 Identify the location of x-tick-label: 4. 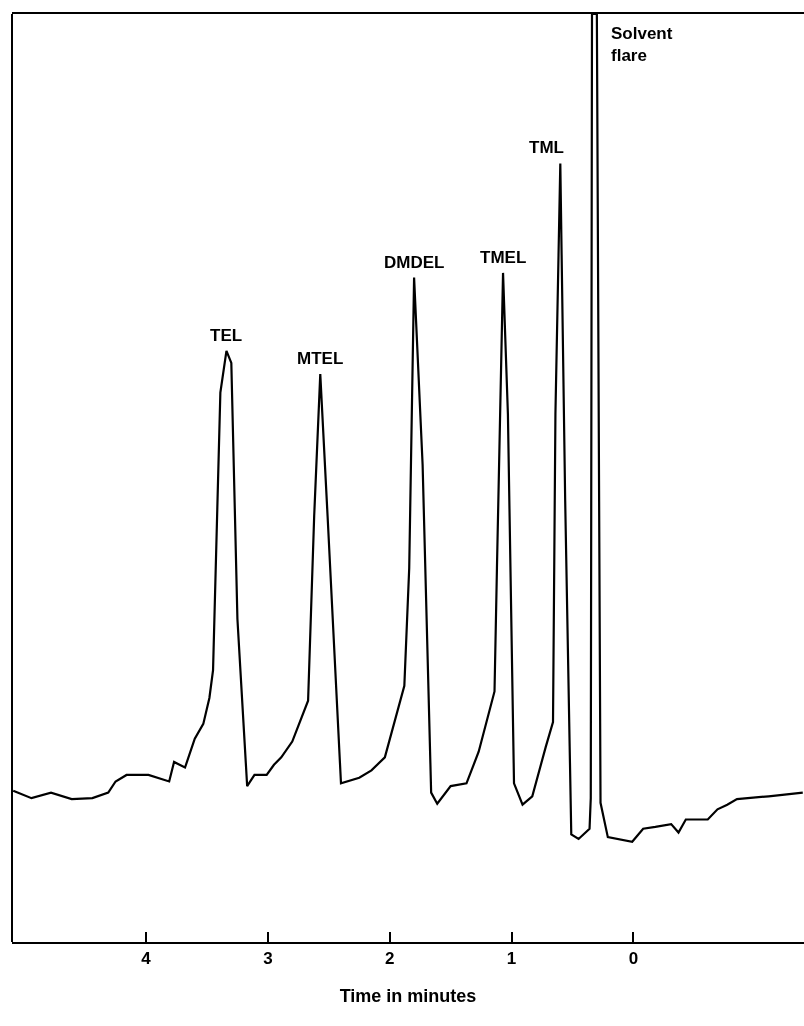
(146, 959).